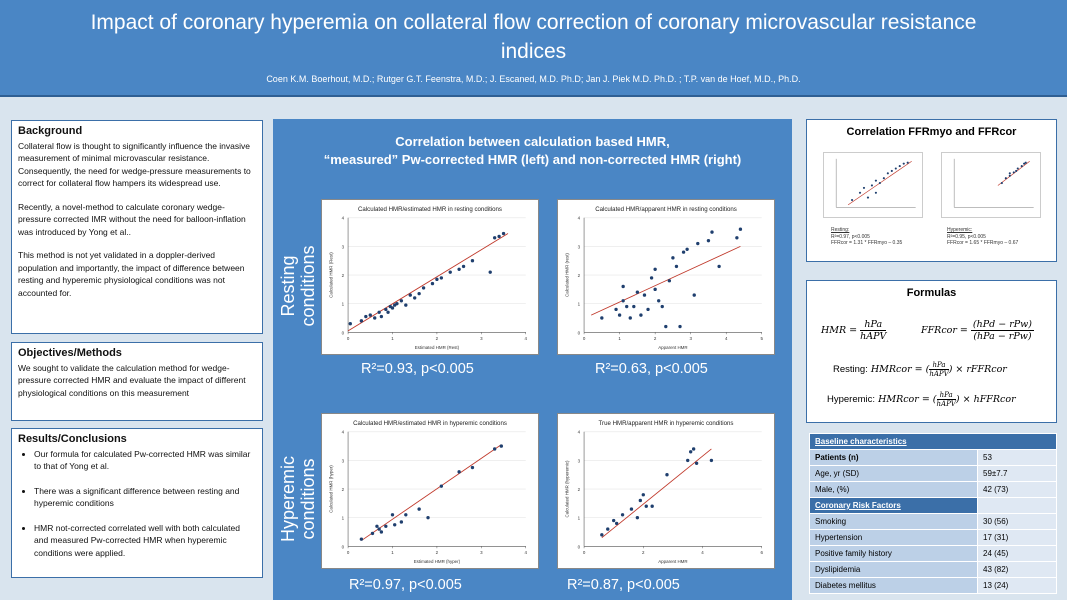  Describe the element at coordinates (873, 185) in the screenshot. I see `ffr-resting-thumbnail` at that location.